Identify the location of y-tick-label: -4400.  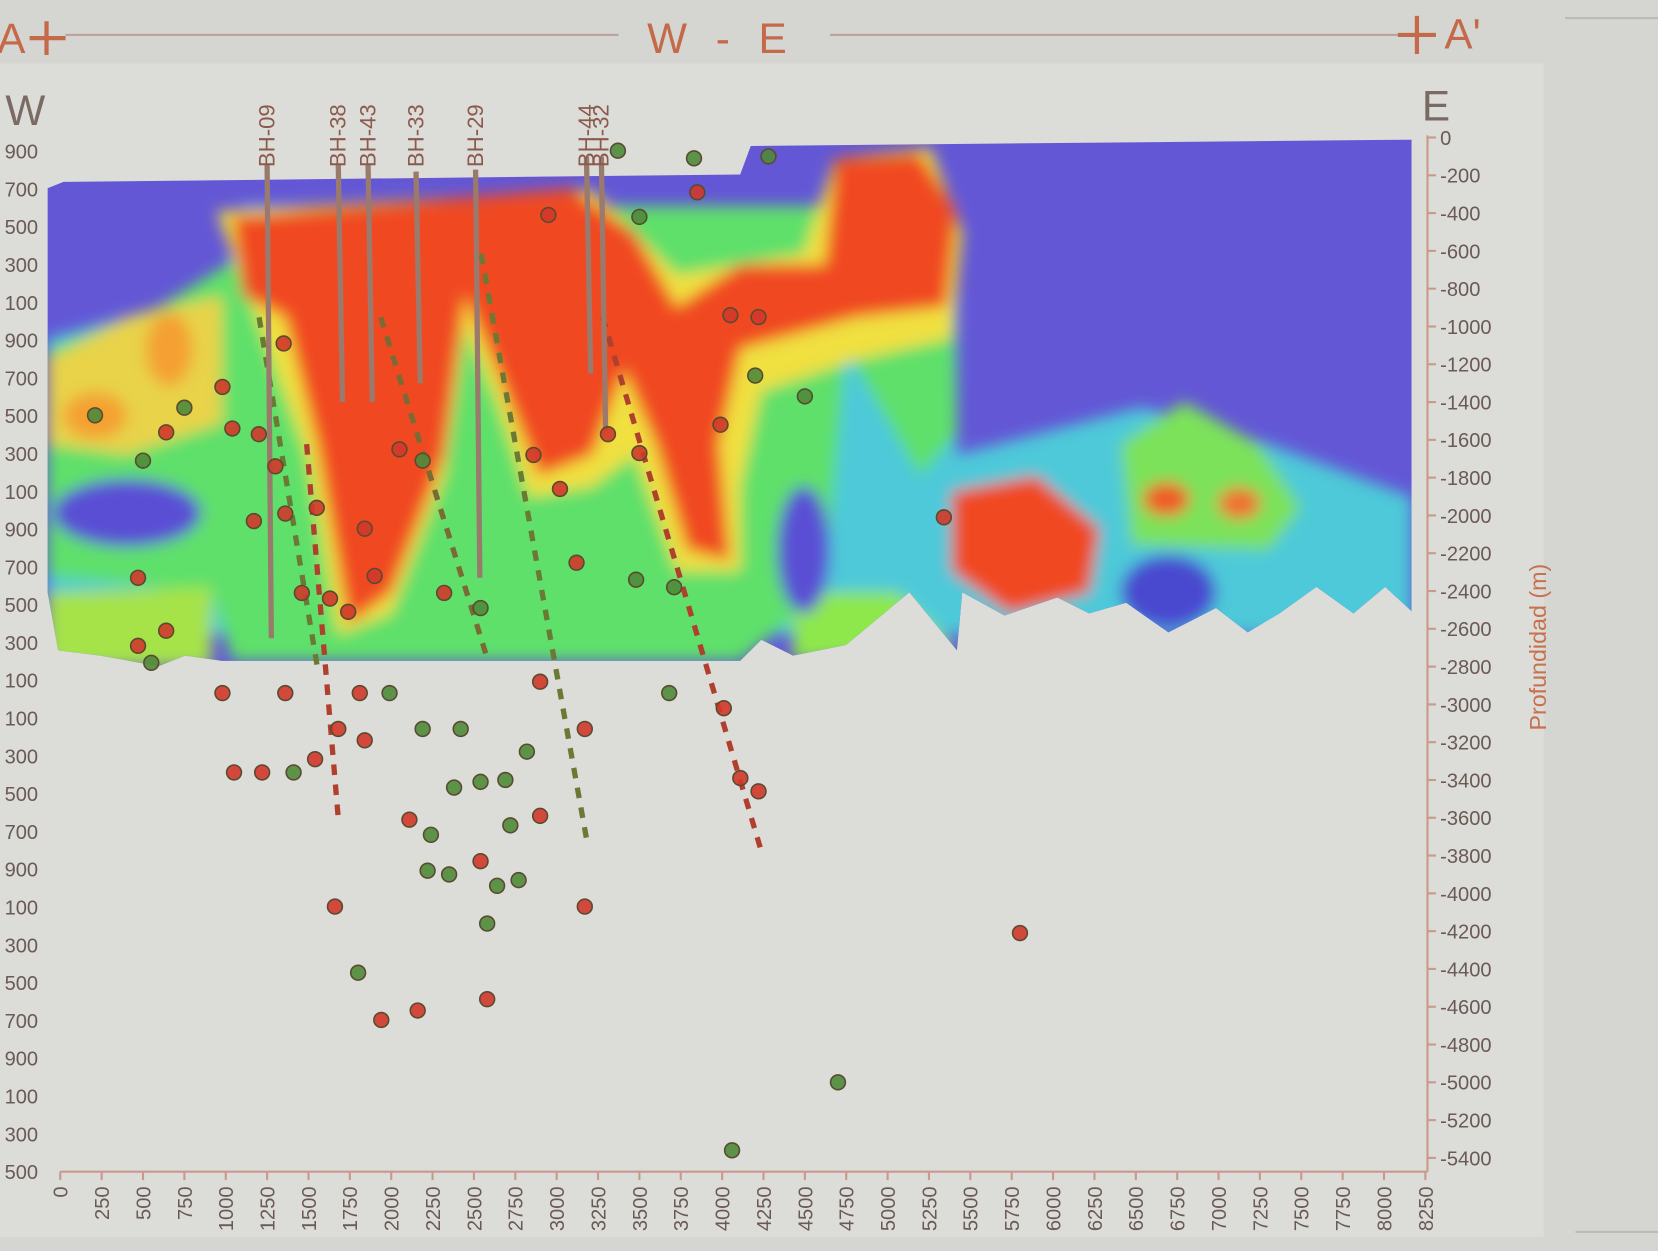
(1465, 970).